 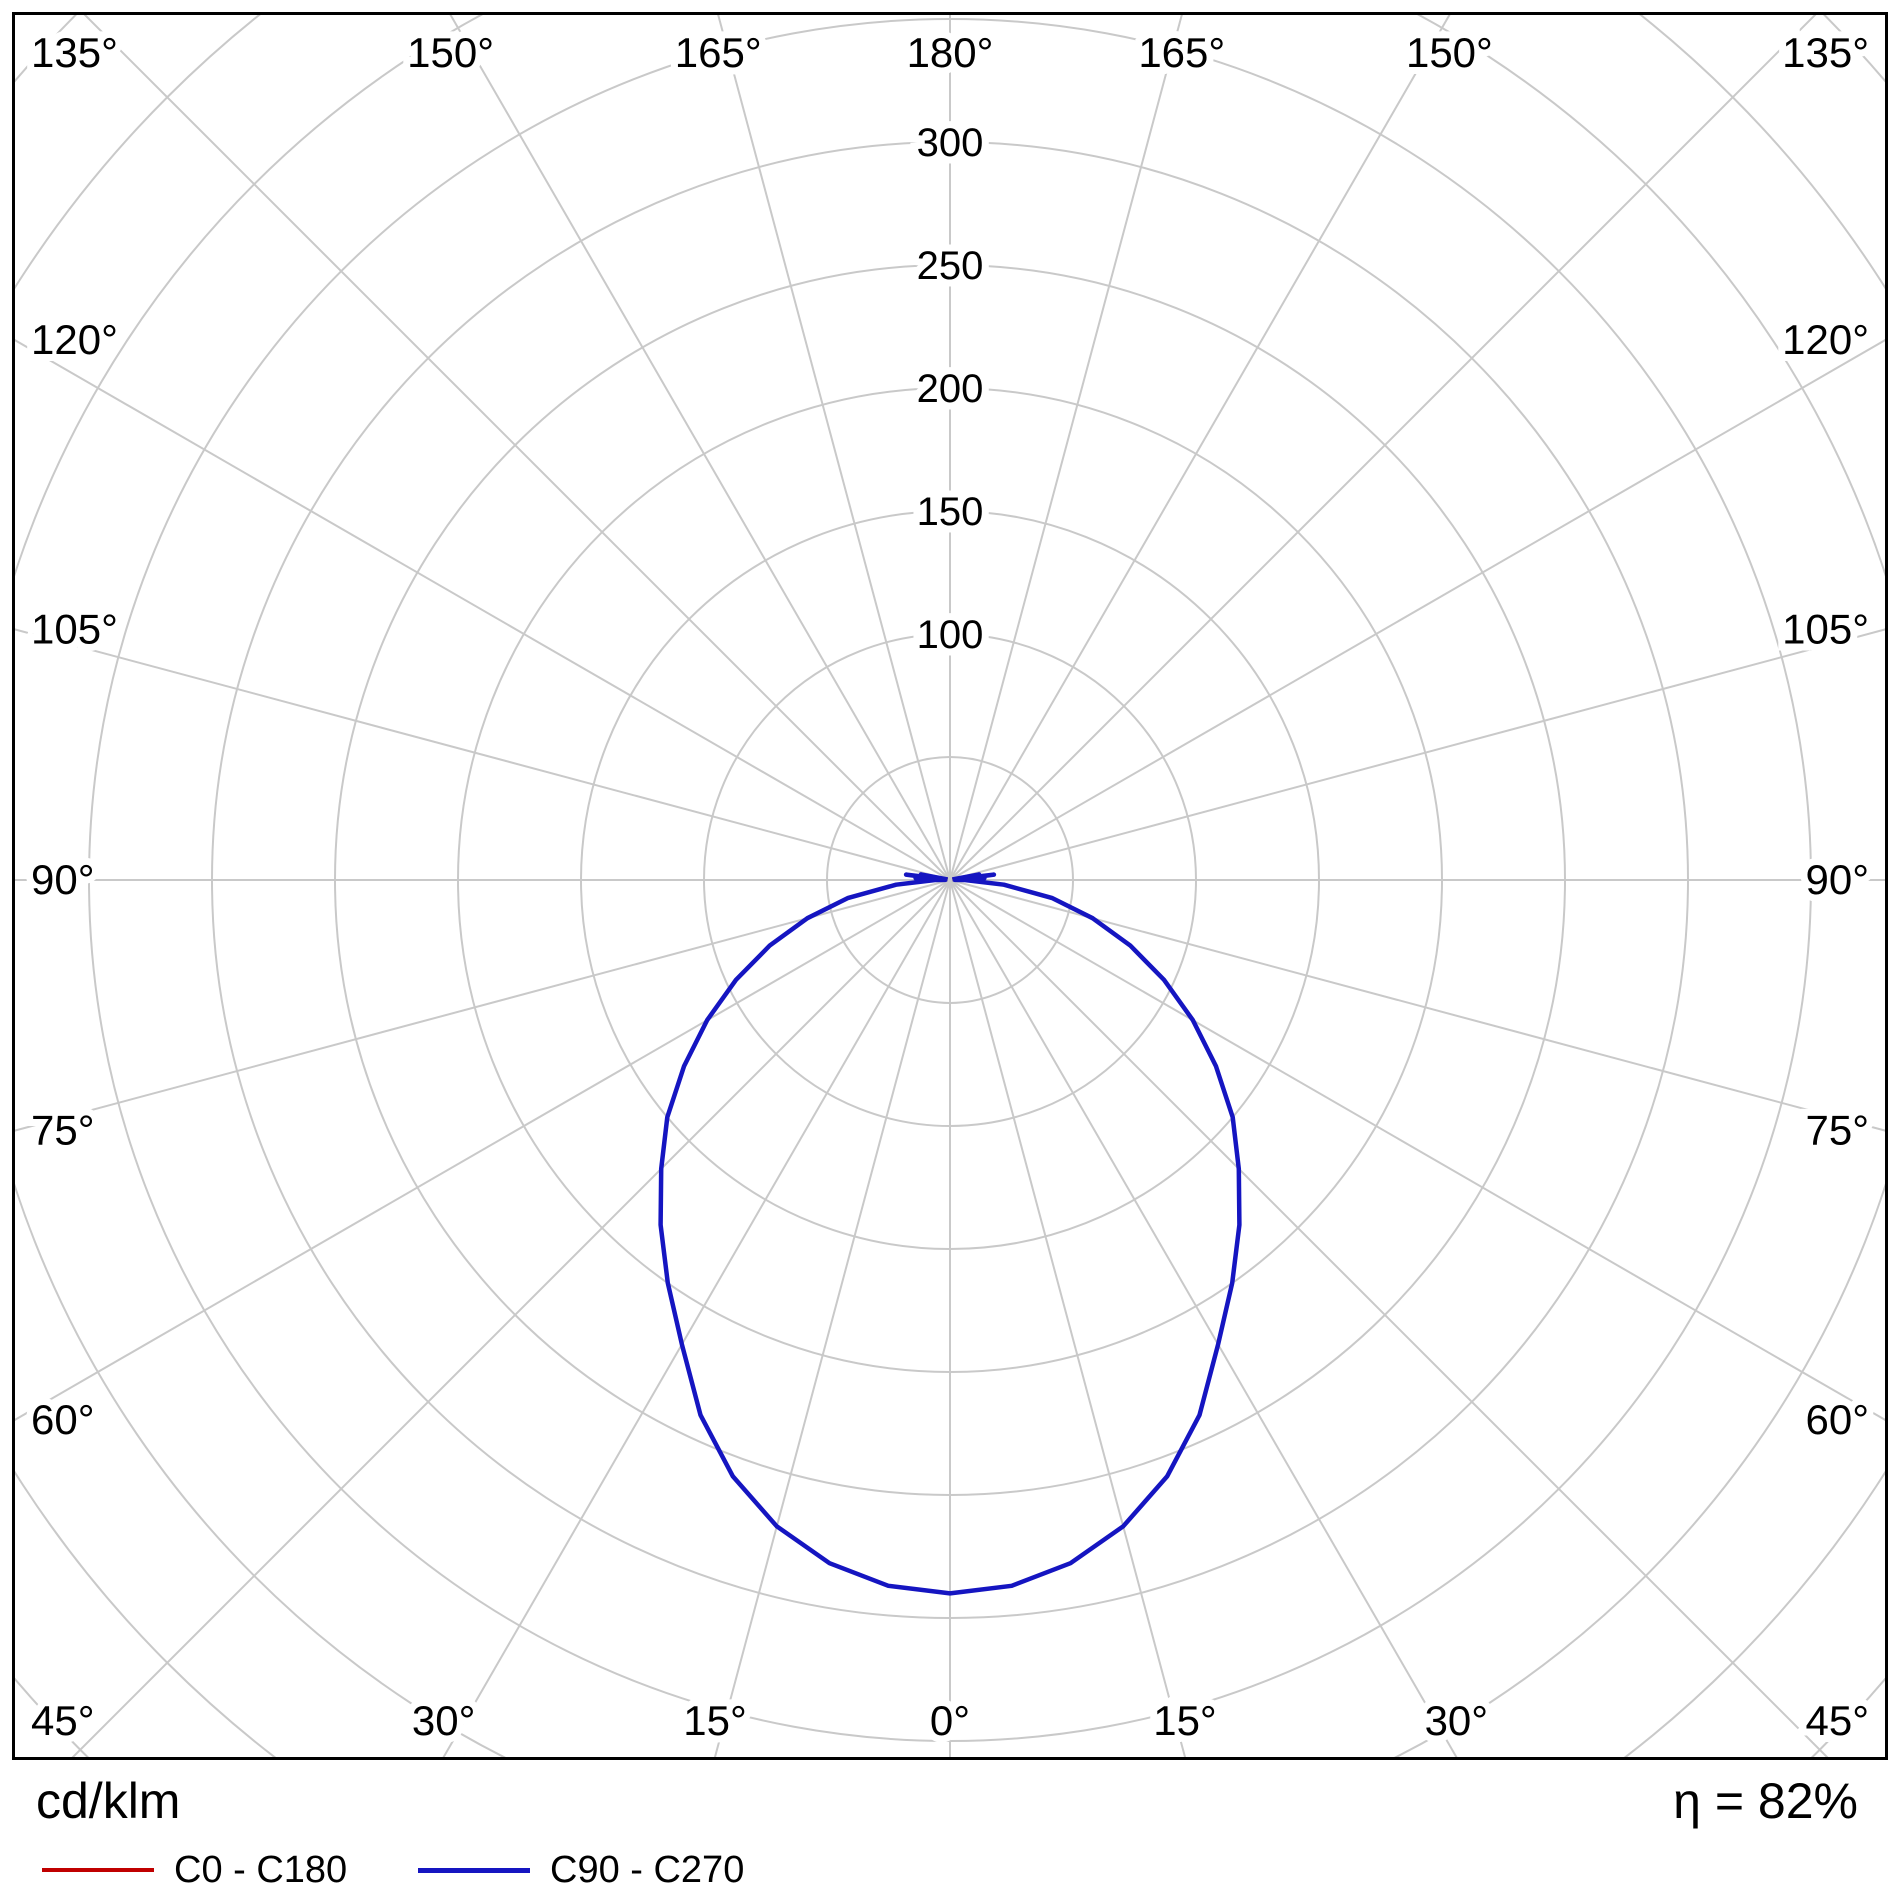 I want to click on angle-label-135-right-halo: 135°, so click(x=1825, y=52).